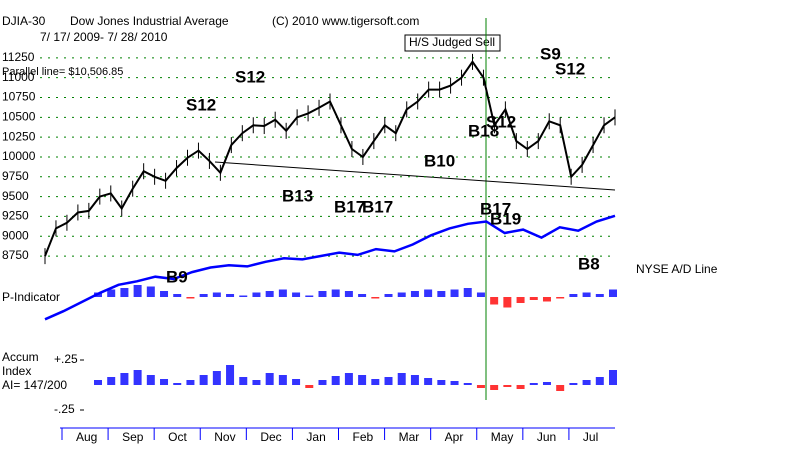  Describe the element at coordinates (18, 57) in the screenshot. I see `y-tick-label: 11250` at that location.